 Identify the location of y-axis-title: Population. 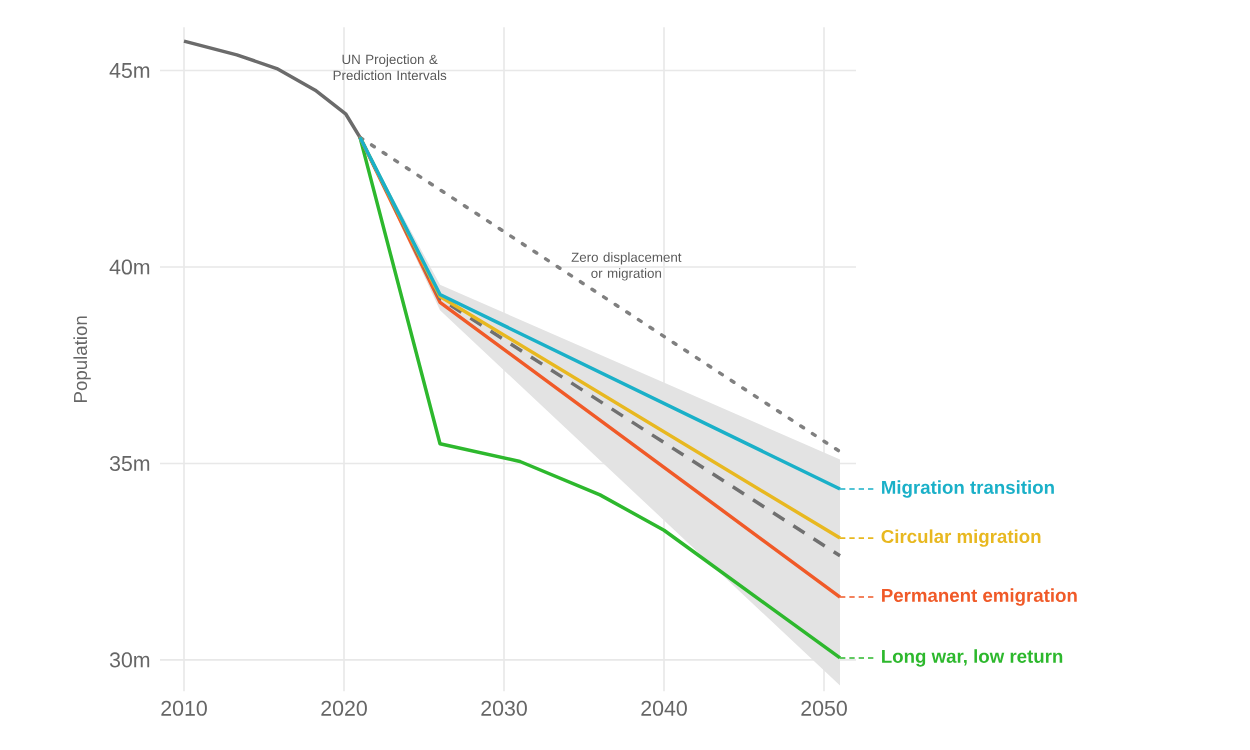
(82, 359).